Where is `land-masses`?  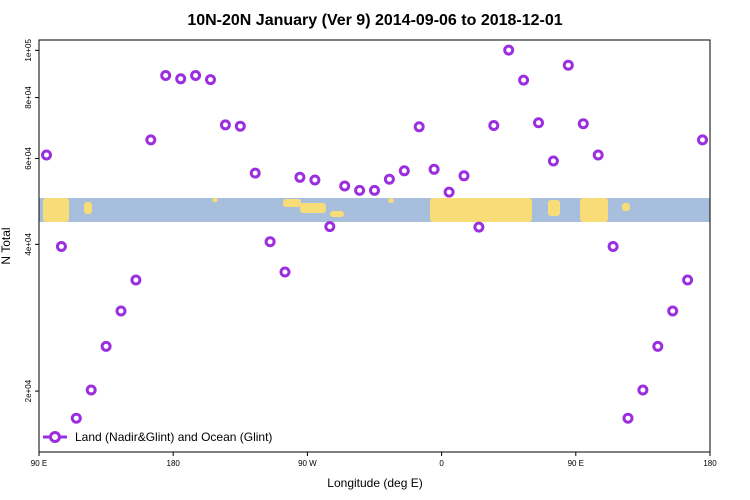 land-masses is located at coordinates (336, 210).